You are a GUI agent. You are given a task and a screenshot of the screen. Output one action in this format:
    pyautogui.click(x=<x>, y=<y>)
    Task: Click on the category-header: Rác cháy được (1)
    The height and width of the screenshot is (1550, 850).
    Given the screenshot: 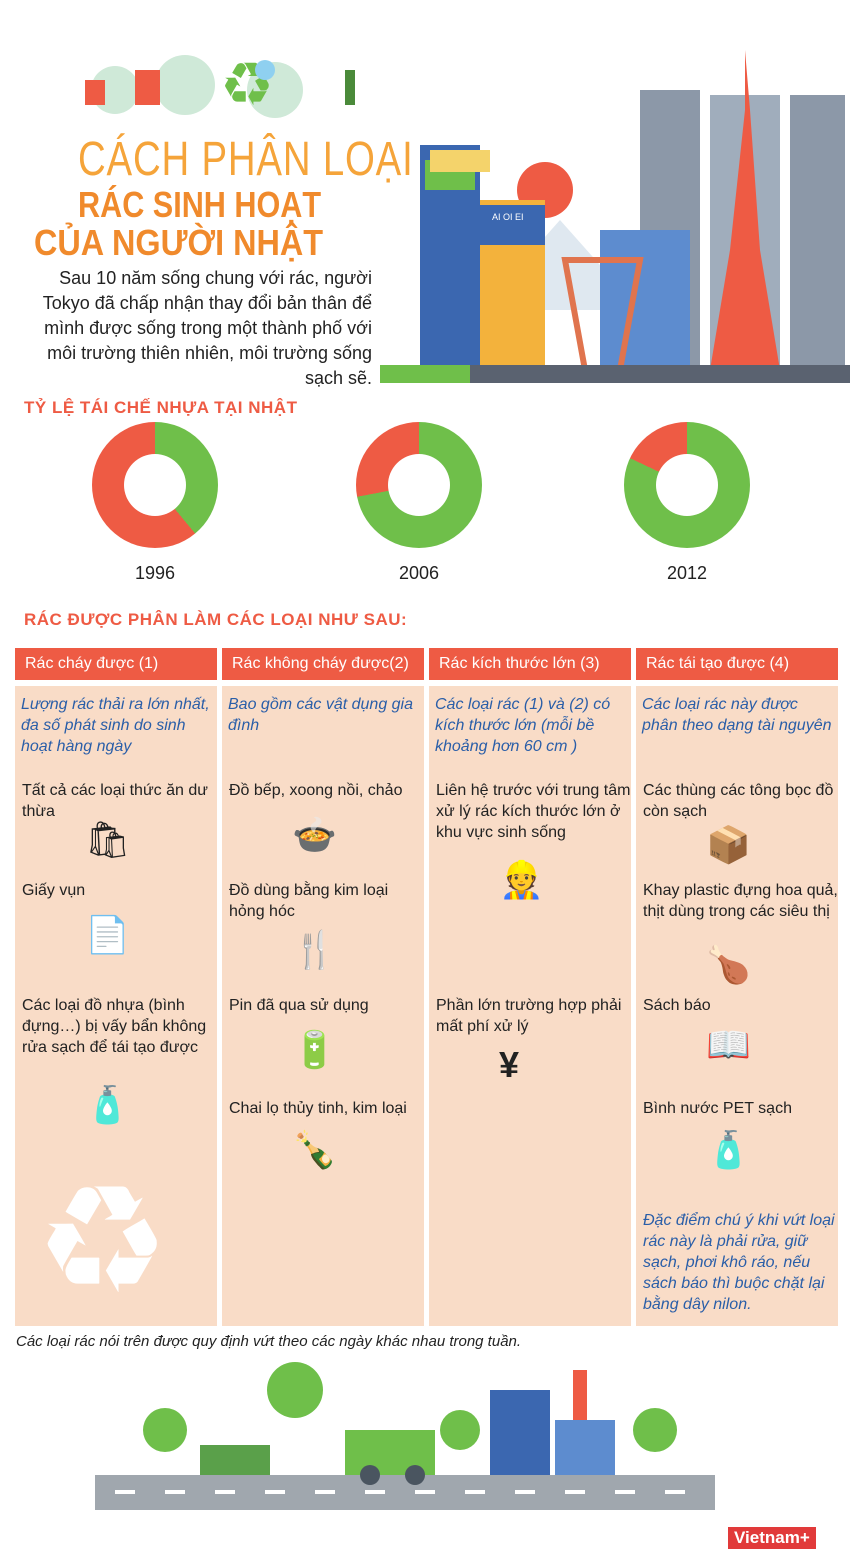 What is the action you would take?
    pyautogui.click(x=116, y=664)
    